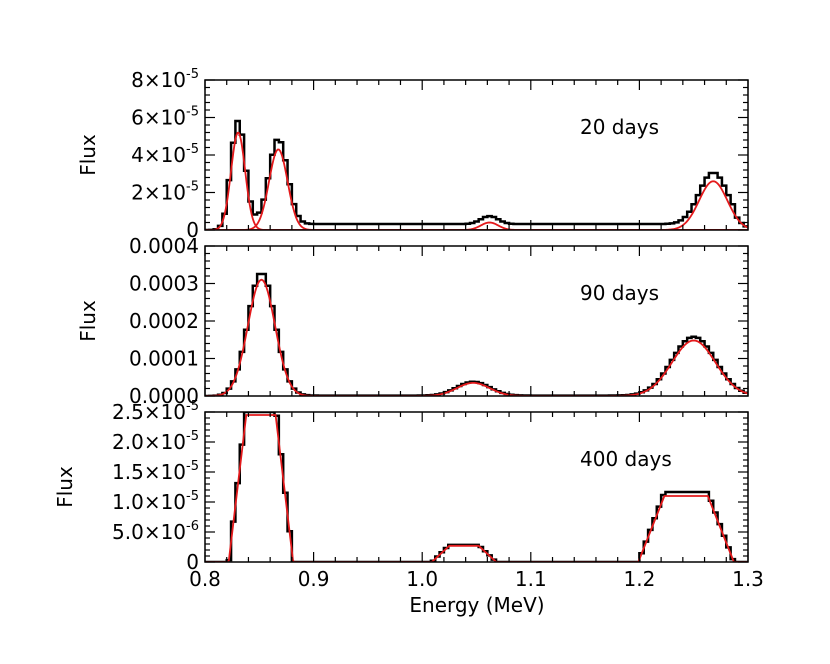 Image resolution: width=830 pixels, height=664 pixels. I want to click on x-tick-label: 1.0, so click(422, 579).